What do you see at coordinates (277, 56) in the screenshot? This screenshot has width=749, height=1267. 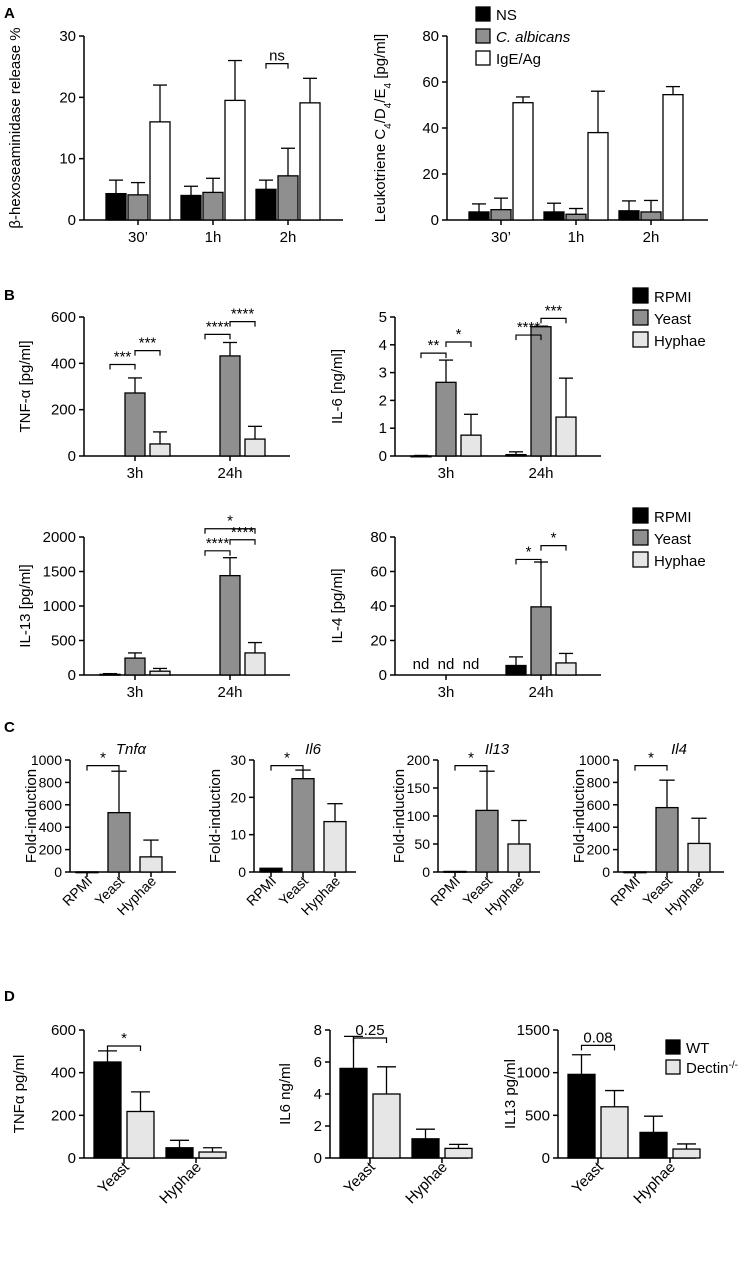 I see `significance-label: ns` at bounding box center [277, 56].